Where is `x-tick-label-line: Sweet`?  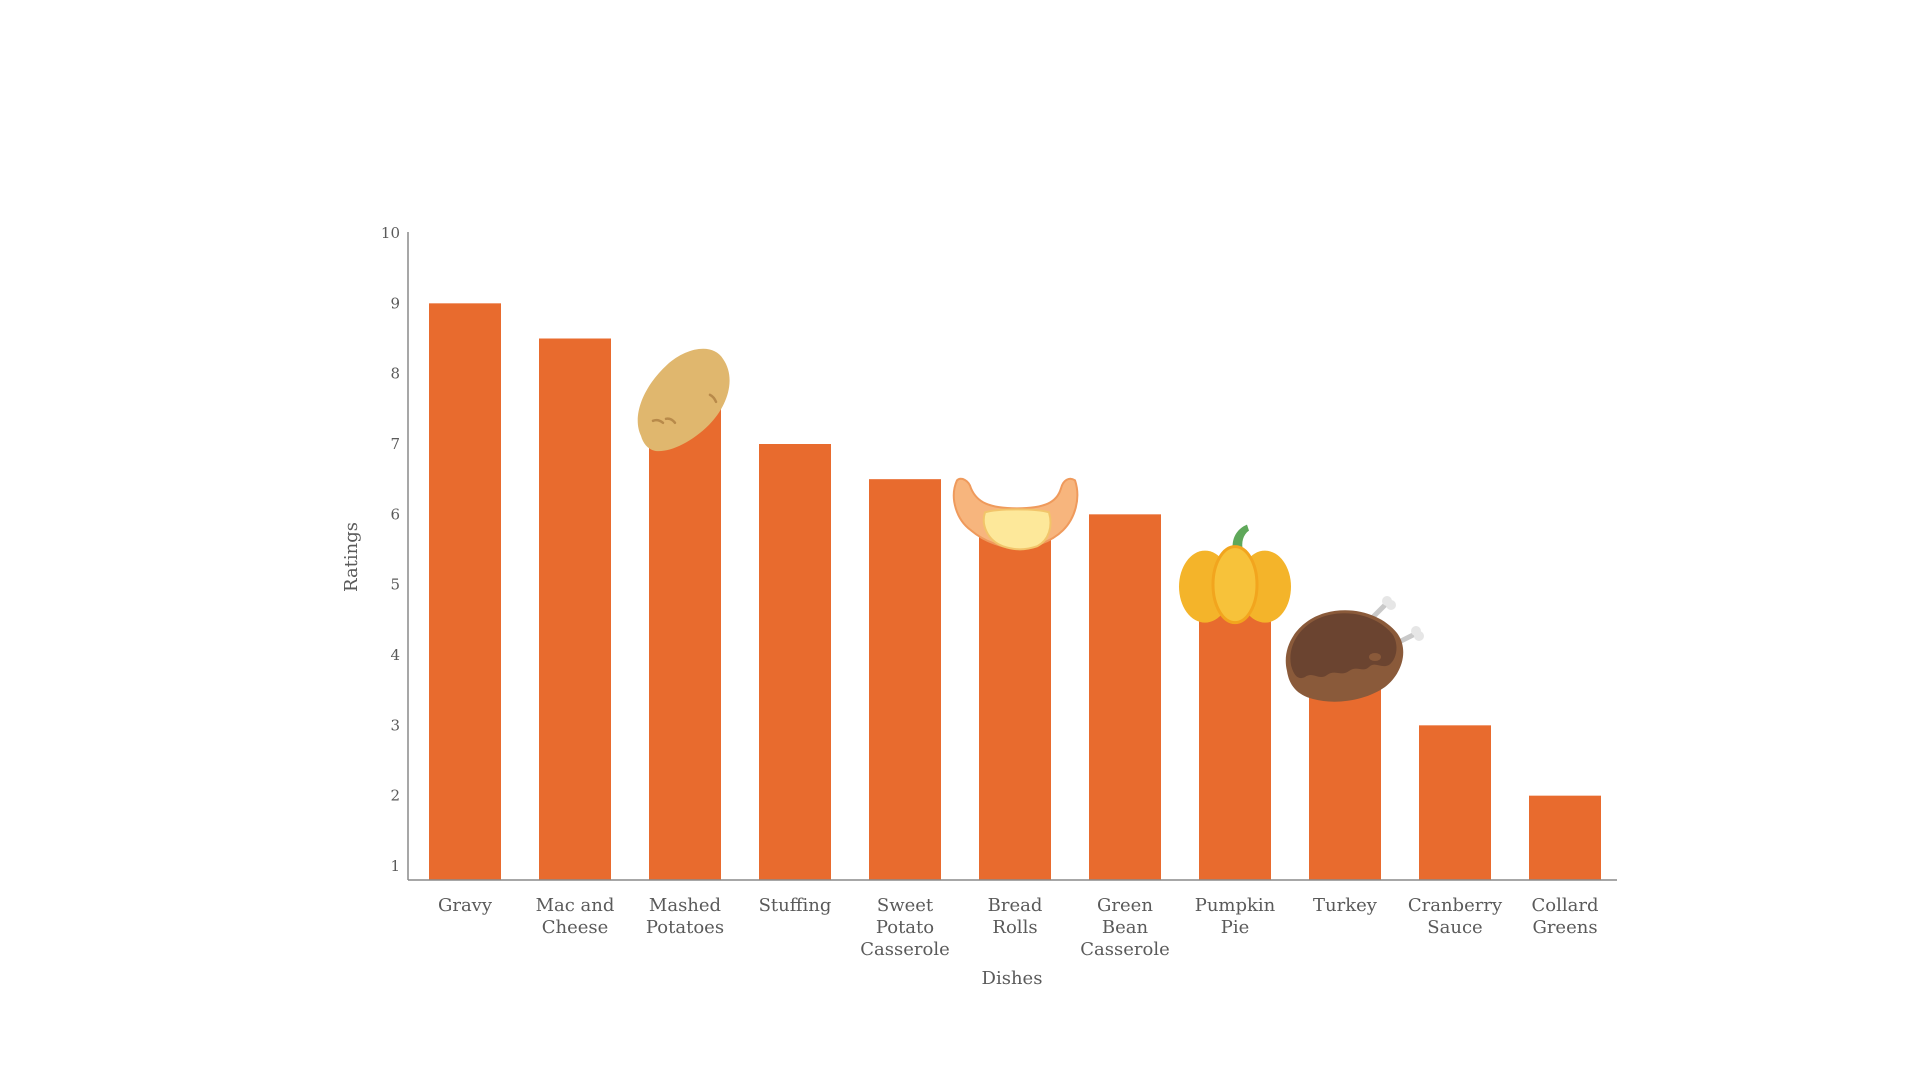
x-tick-label-line: Sweet is located at coordinates (905, 905).